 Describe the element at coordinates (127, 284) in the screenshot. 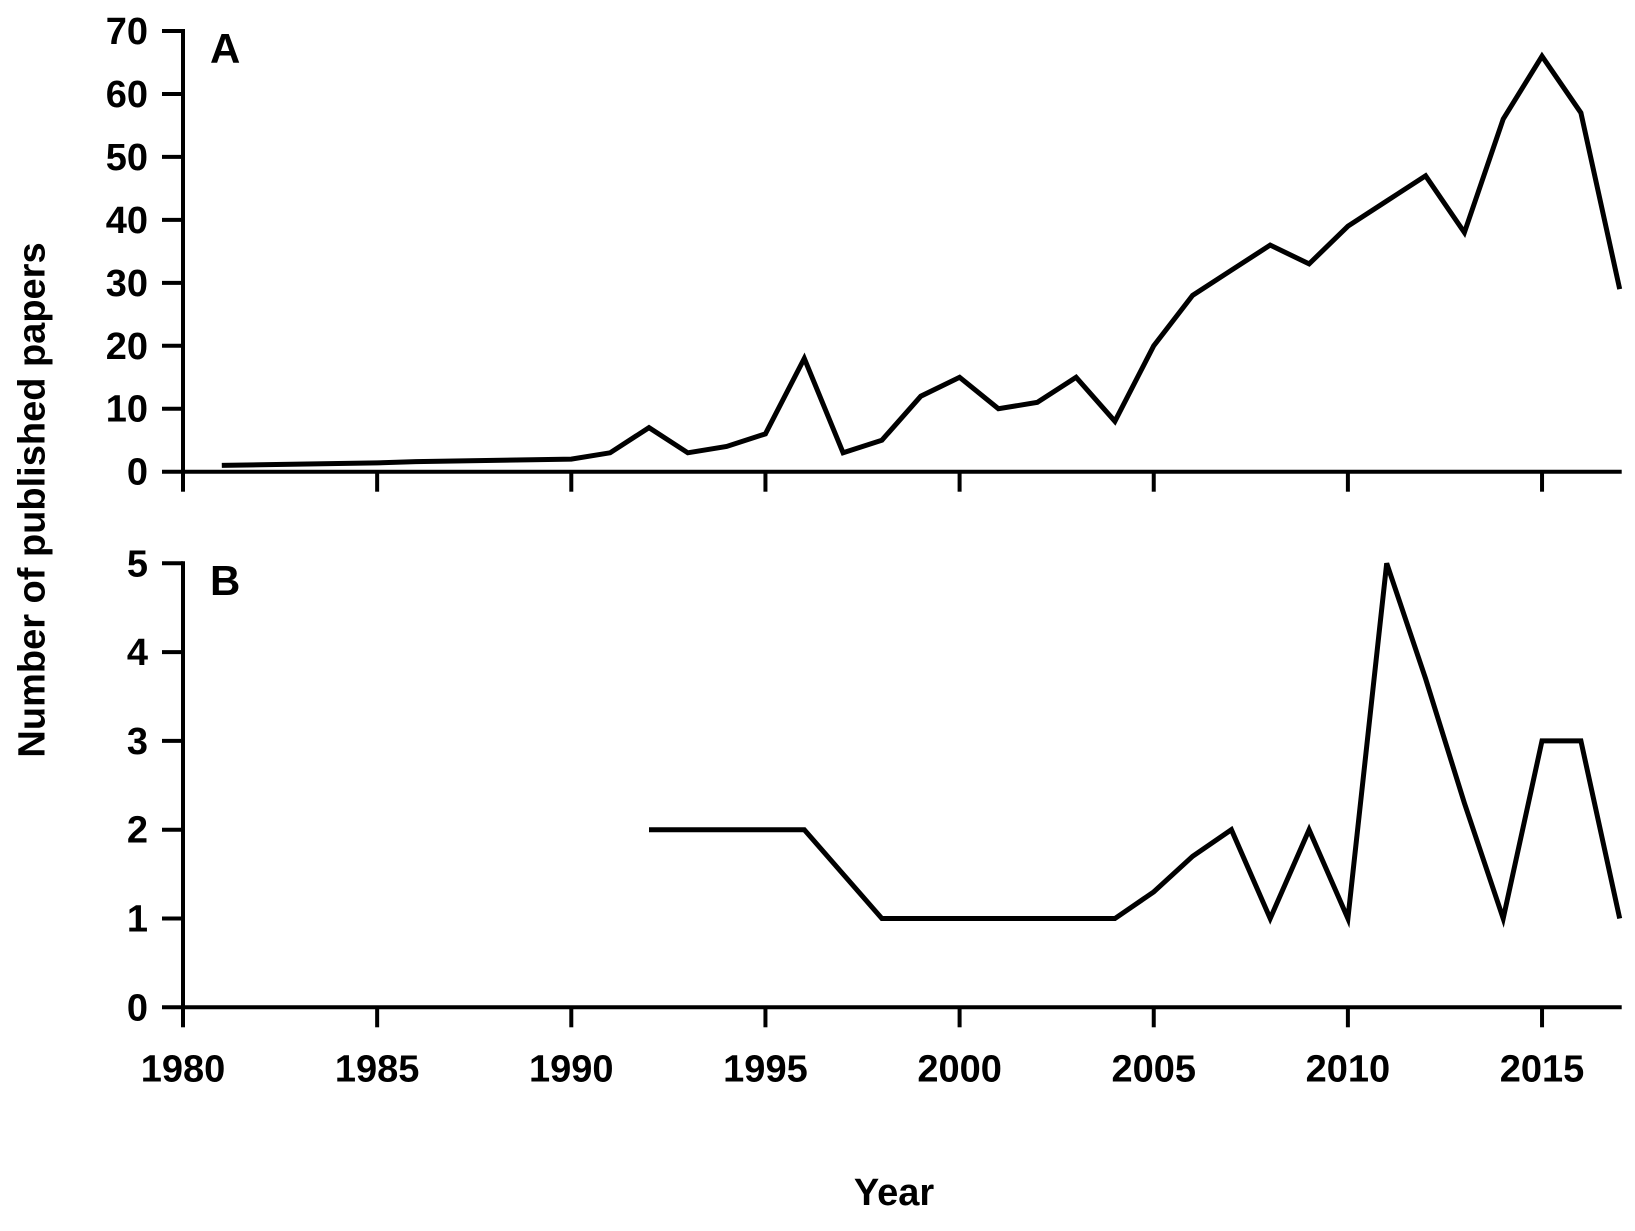

I see `panel-a-y-tick-label: 30` at that location.